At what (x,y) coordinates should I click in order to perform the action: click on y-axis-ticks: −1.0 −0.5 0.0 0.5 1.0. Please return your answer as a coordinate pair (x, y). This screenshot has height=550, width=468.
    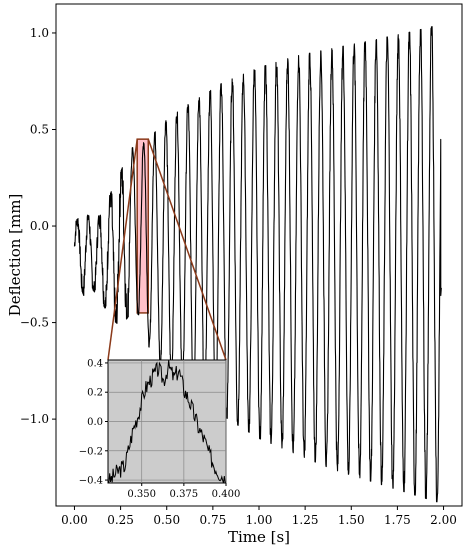
    Looking at the image, I should click on (38, 226).